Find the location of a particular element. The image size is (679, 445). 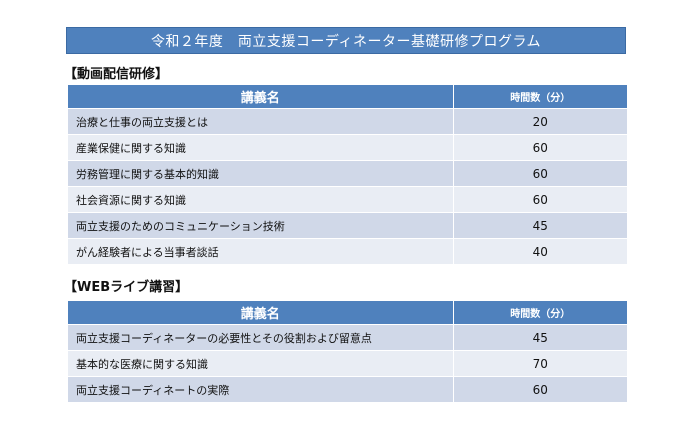

table-row: がん経験者による当事者談話 40 is located at coordinates (347, 251).